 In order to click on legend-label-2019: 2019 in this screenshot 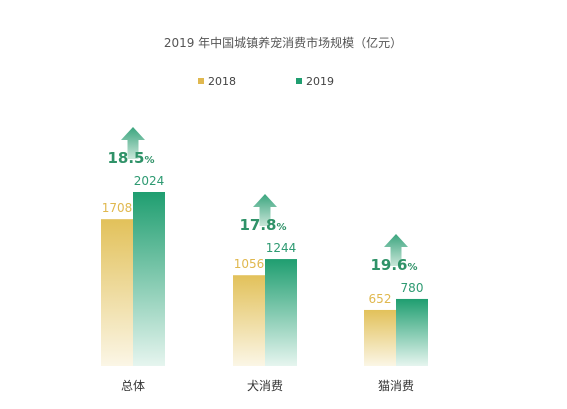, I will do `click(320, 81)`.